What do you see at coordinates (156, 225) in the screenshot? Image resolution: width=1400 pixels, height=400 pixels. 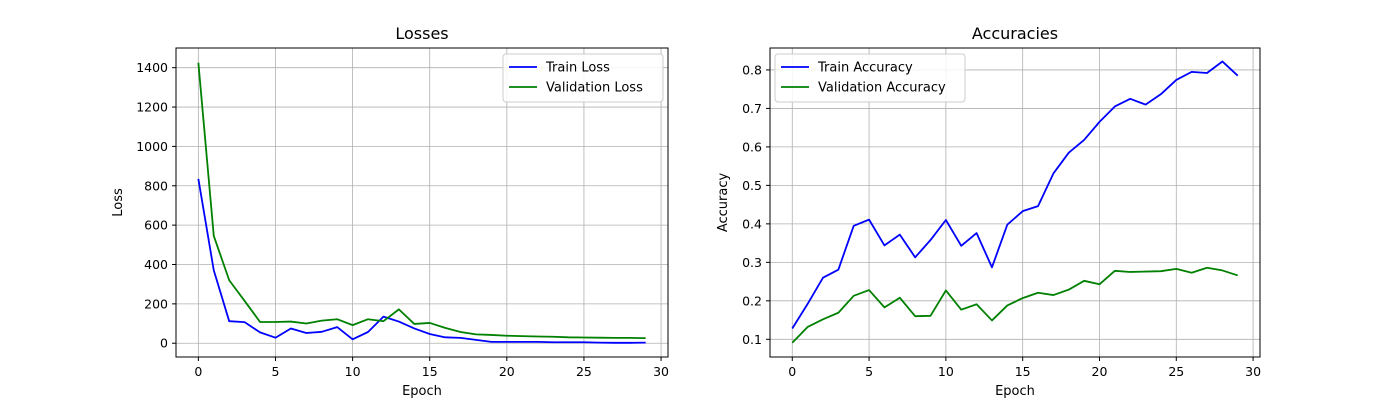 I see `y-tick-label: 600` at bounding box center [156, 225].